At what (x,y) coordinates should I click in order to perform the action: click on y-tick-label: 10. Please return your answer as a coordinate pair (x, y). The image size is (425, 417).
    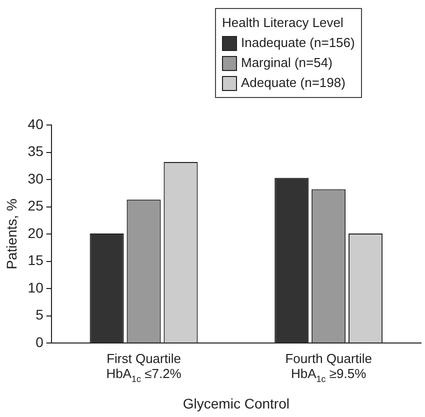
    Looking at the image, I should click on (36, 287).